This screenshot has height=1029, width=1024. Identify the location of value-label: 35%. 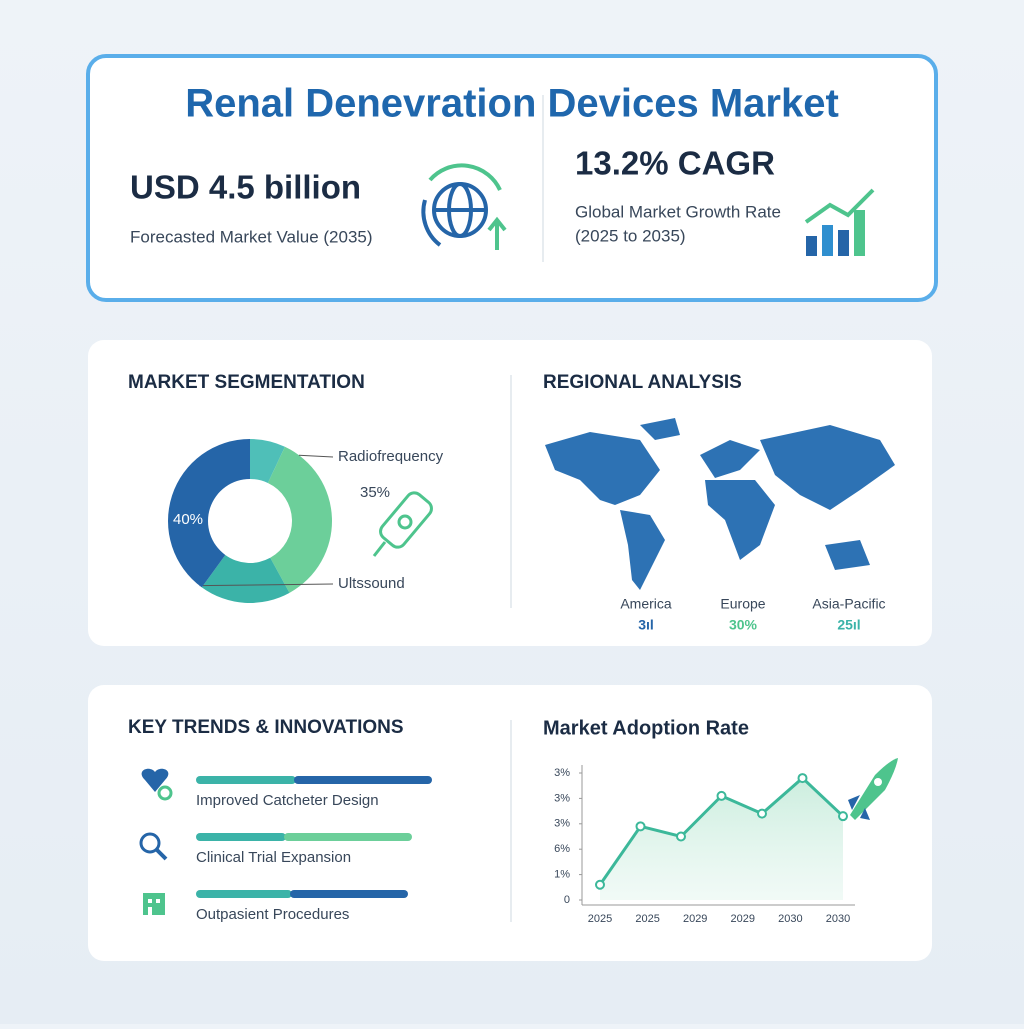
(375, 492).